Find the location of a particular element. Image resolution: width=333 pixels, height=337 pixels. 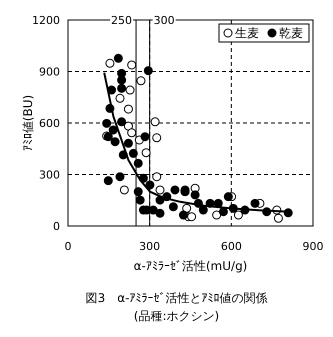

x-tick-label: 900 is located at coordinates (313, 246).